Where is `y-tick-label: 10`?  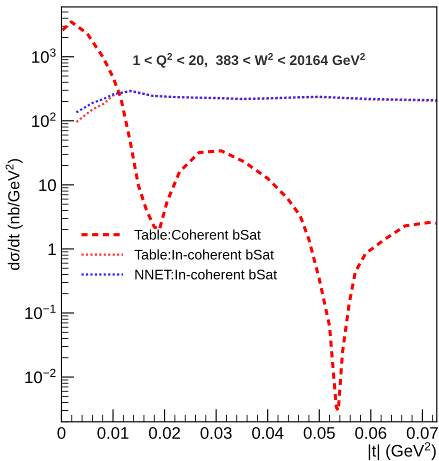 y-tick-label: 10 is located at coordinates (47, 185).